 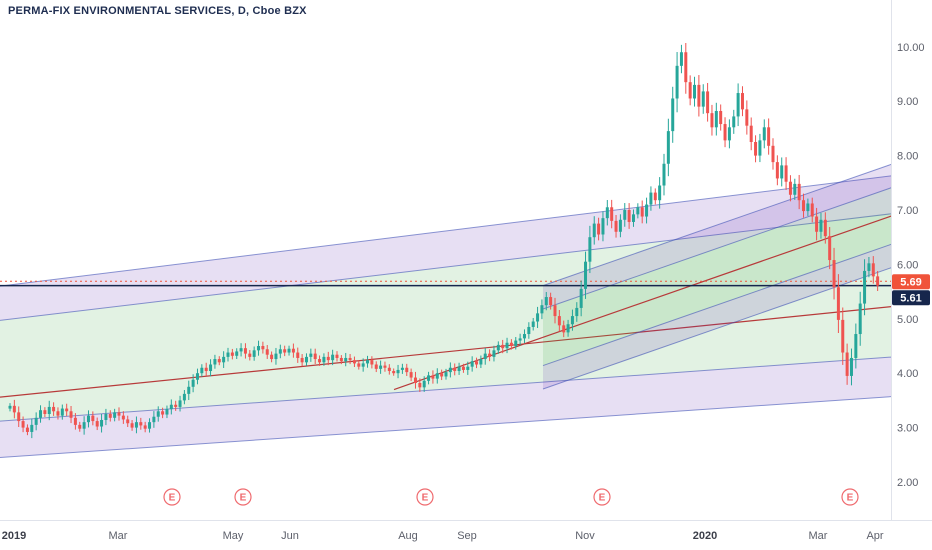 I want to click on last-price-badge-bg, so click(x=911, y=298).